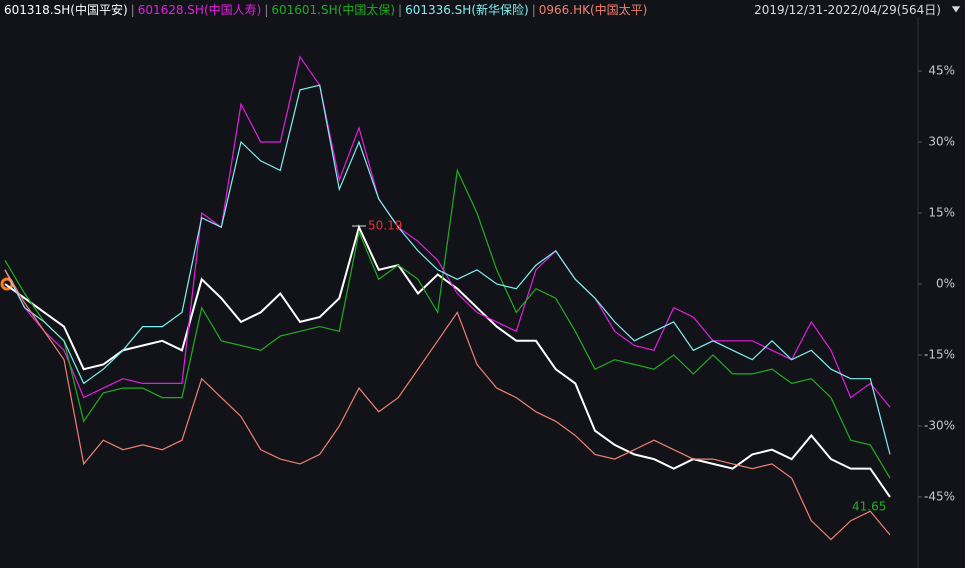  Describe the element at coordinates (939, 426) in the screenshot. I see `y-tick-label: -30%` at that location.